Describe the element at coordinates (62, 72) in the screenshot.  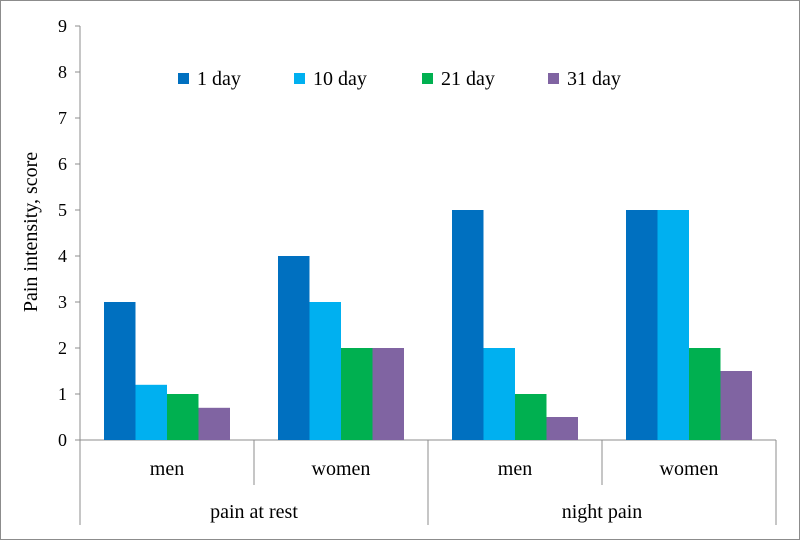
I see `y-tick-label: 8` at that location.